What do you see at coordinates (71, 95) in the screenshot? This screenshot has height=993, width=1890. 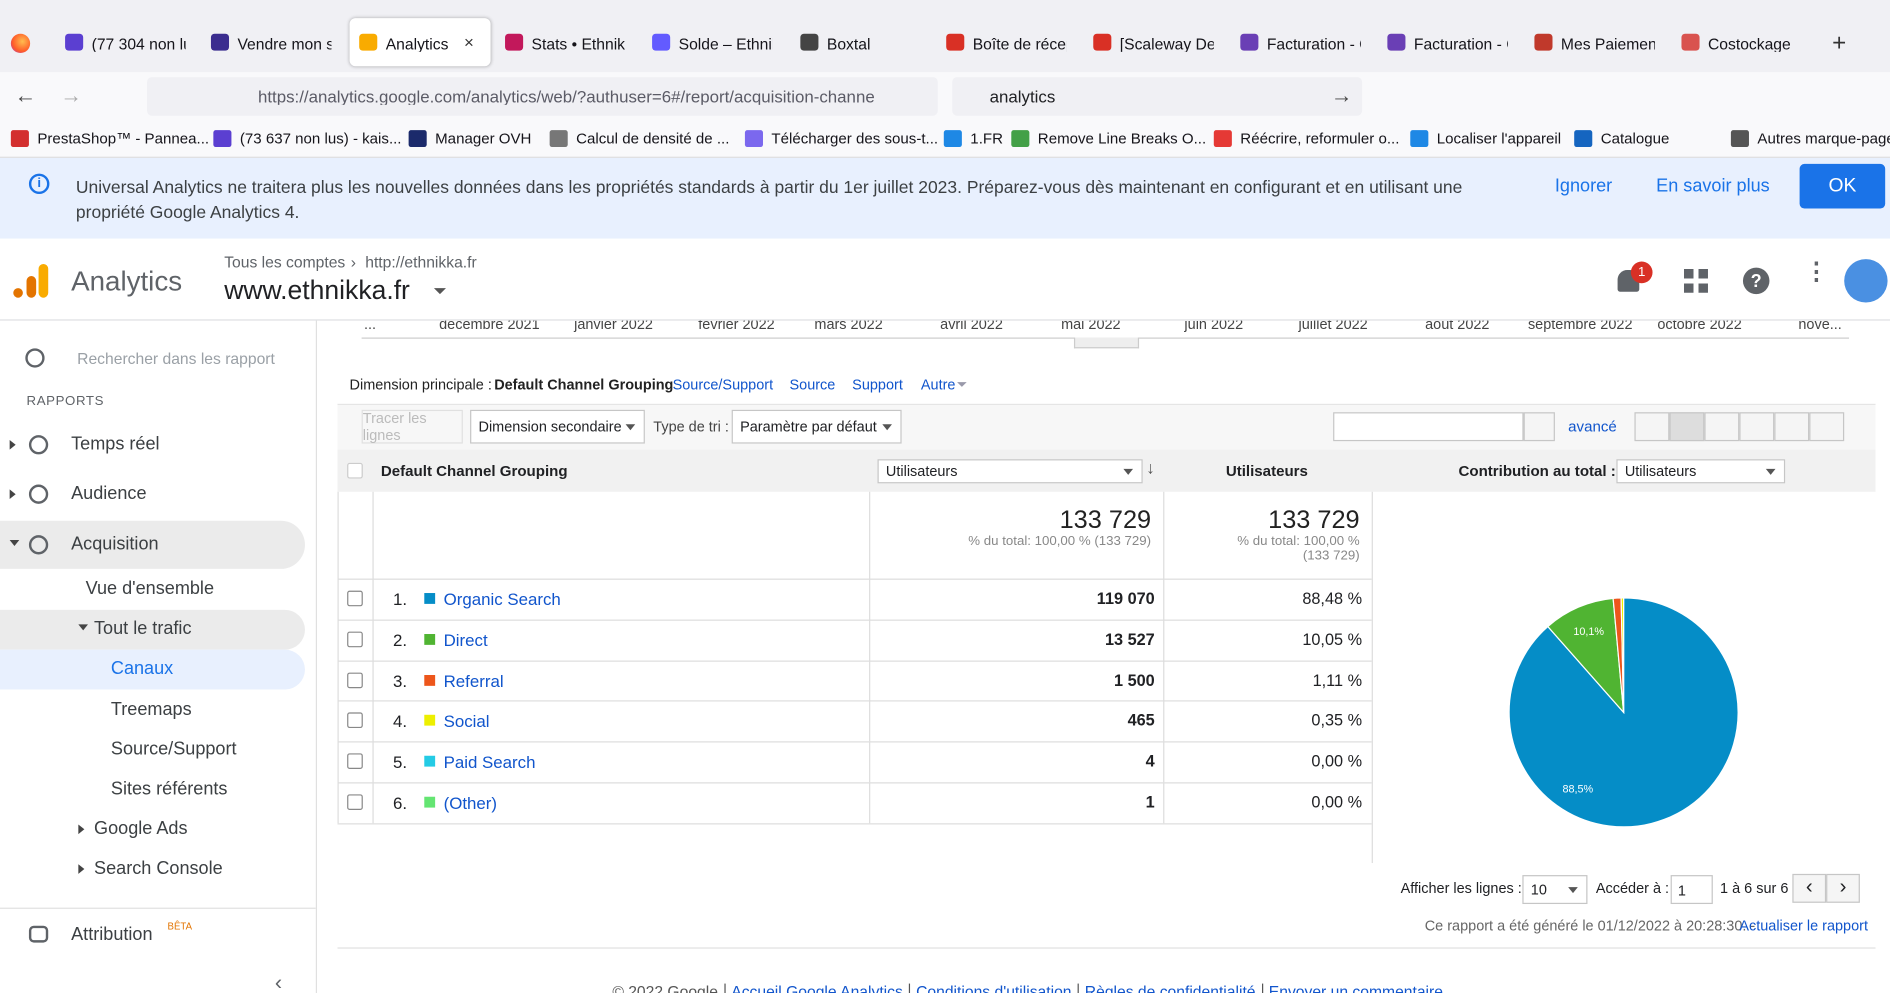 I see `forward-button: →` at bounding box center [71, 95].